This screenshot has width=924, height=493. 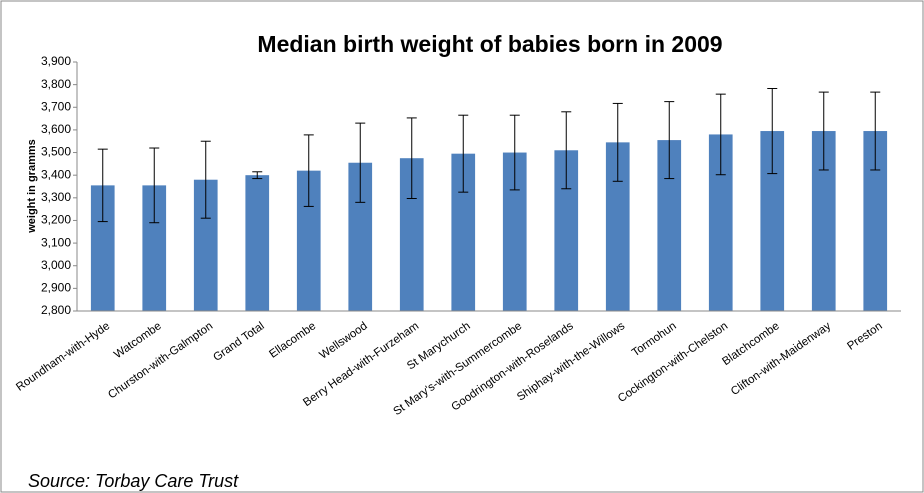 I want to click on y-tick-label: 3,000, so click(x=56, y=265).